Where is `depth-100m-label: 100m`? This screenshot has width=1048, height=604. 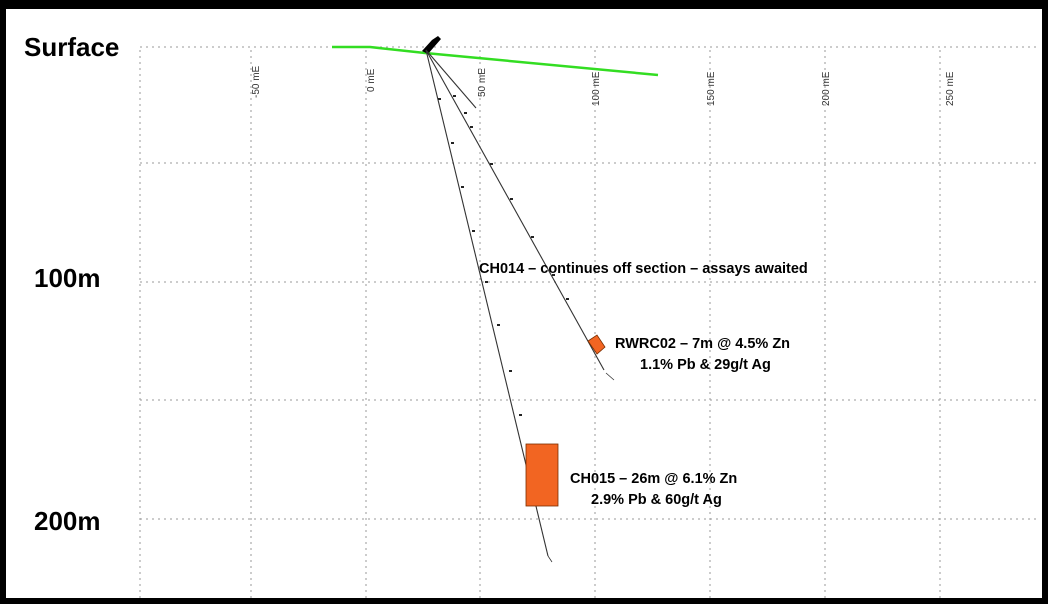
depth-100m-label: 100m is located at coordinates (67, 278).